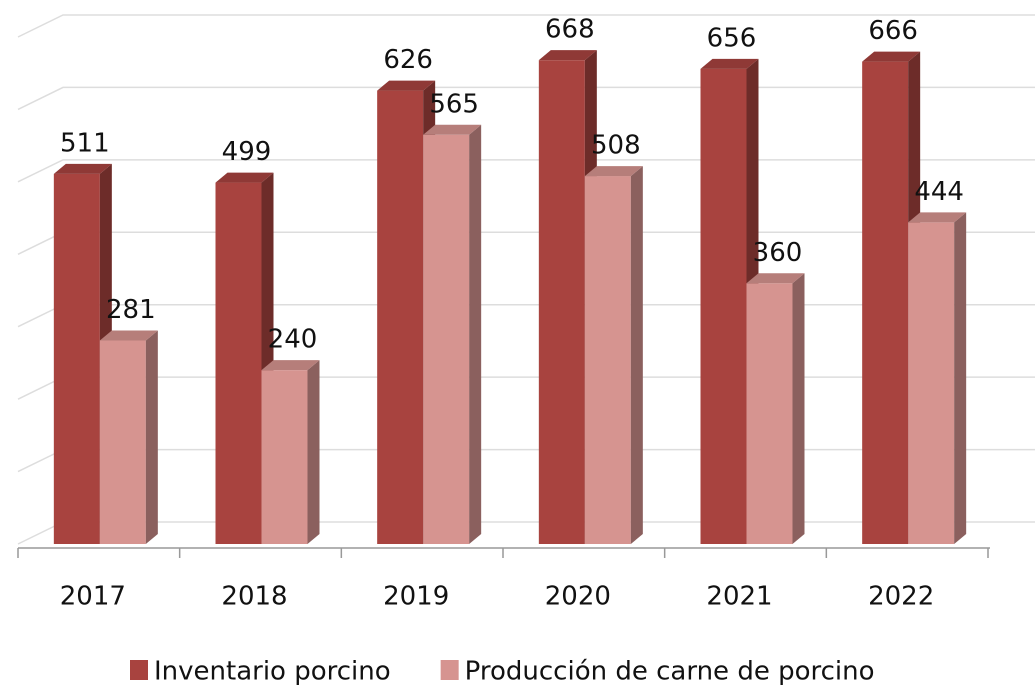 This screenshot has height=694, width=1035. Describe the element at coordinates (254, 597) in the screenshot. I see `x-tick-label: 2018` at that location.